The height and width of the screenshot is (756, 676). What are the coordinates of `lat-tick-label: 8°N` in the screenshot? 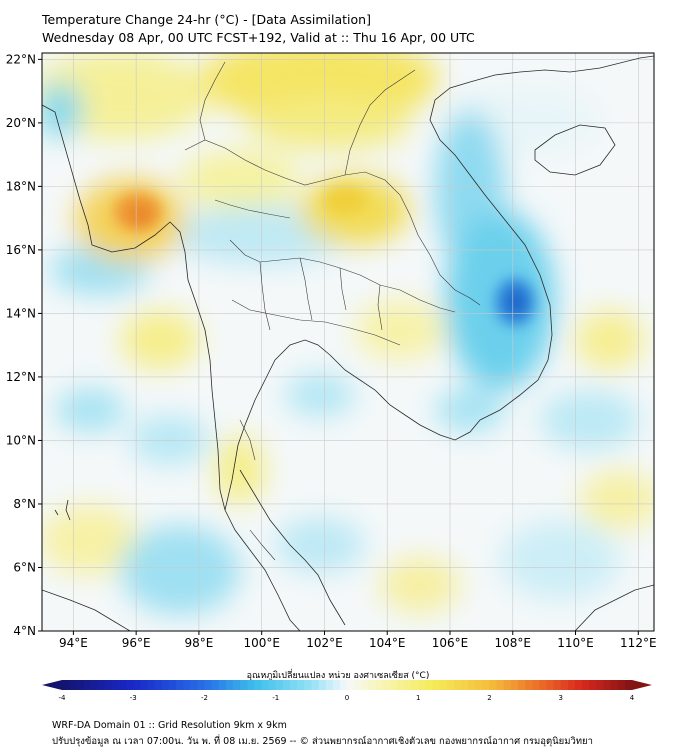 It's located at (24, 504).